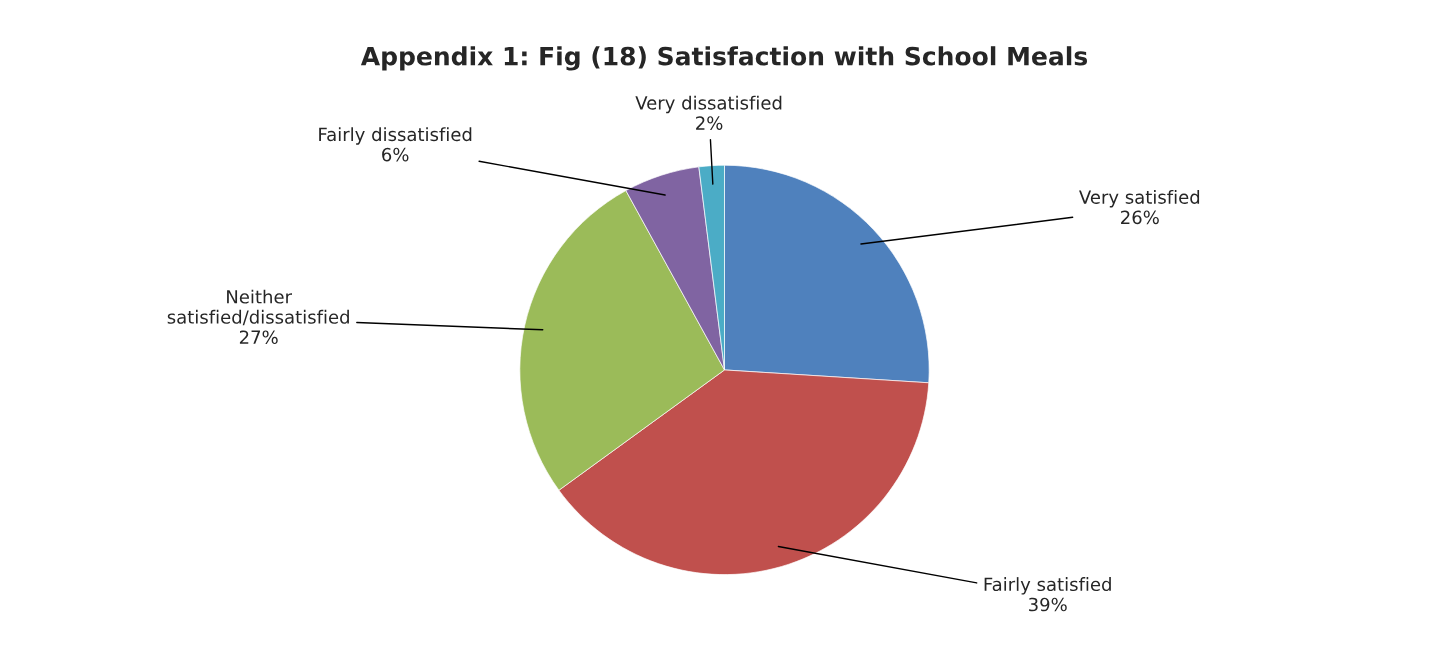 This screenshot has height=649, width=1449. I want to click on slice-label: Fairly dissatisfied, so click(395, 136).